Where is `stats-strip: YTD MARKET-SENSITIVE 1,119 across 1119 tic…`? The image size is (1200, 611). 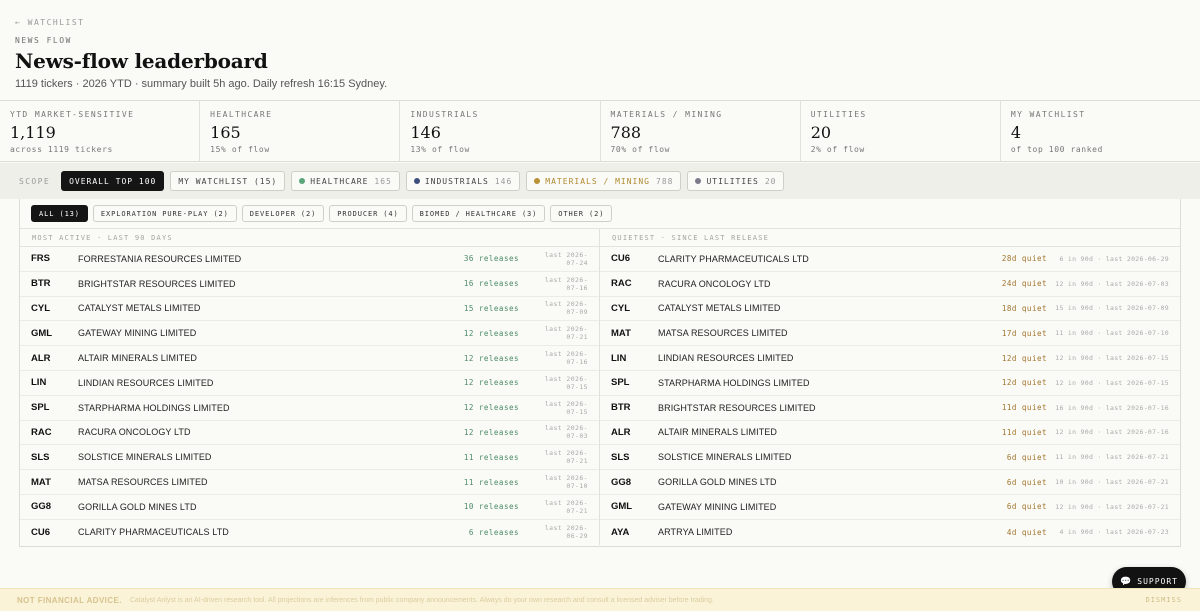
stats-strip: YTD MARKET-SENSITIVE 1,119 across 1119 tic… is located at coordinates (600, 131).